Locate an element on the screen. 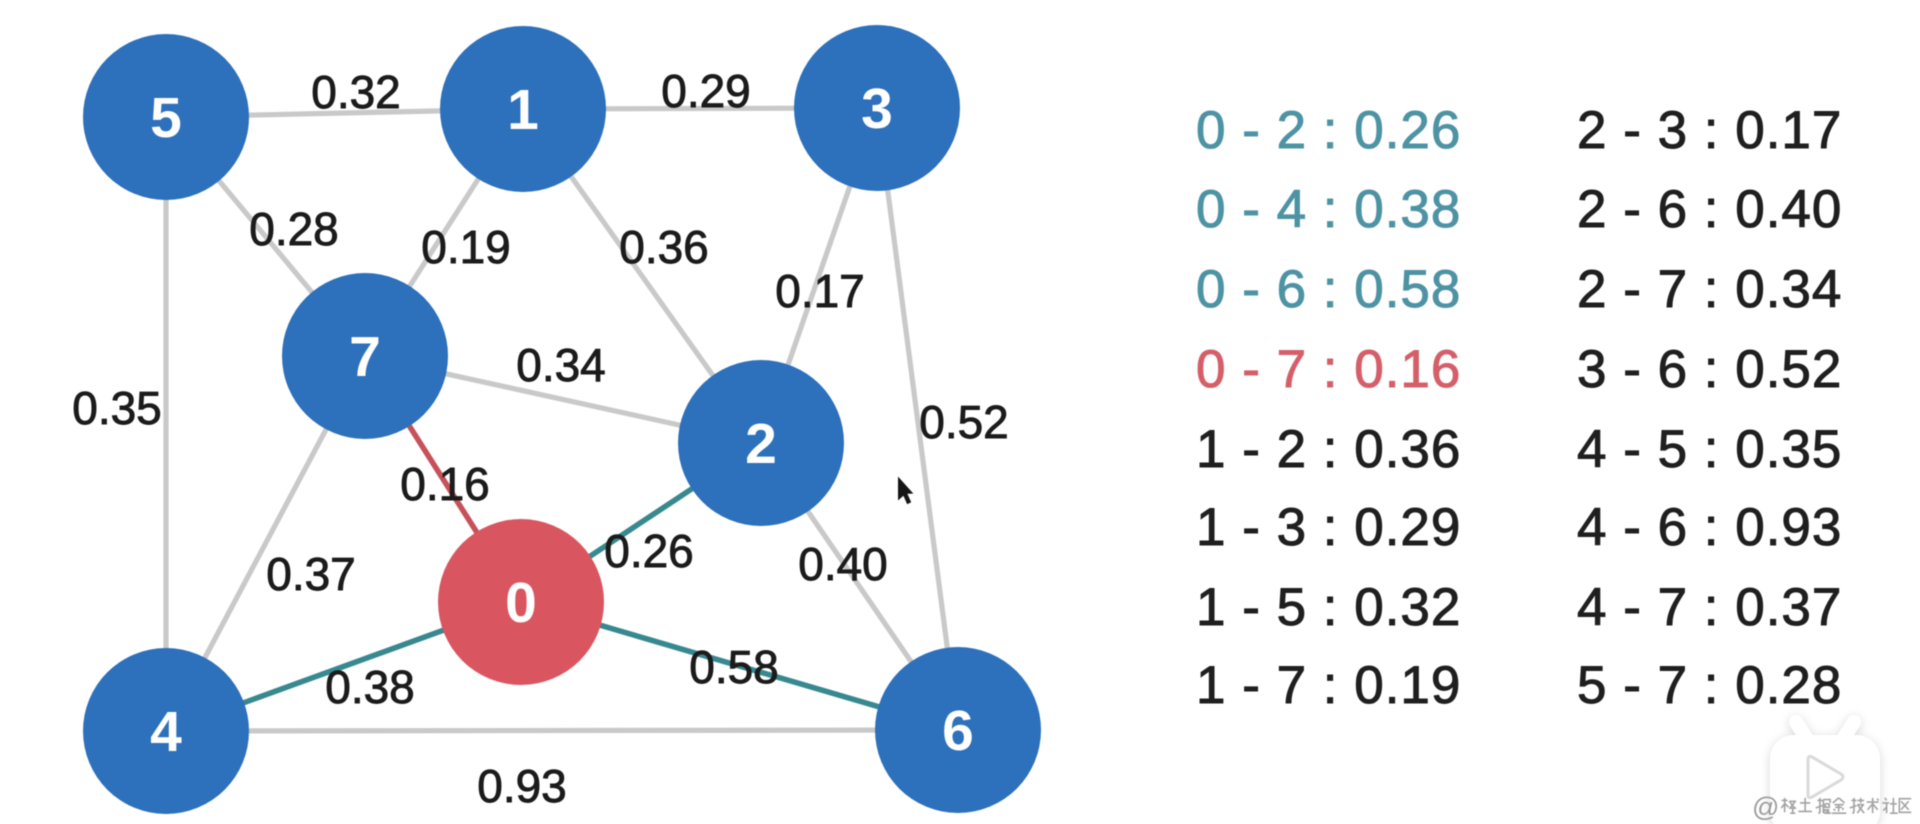  svg-text: 0 is located at coordinates (521, 603).